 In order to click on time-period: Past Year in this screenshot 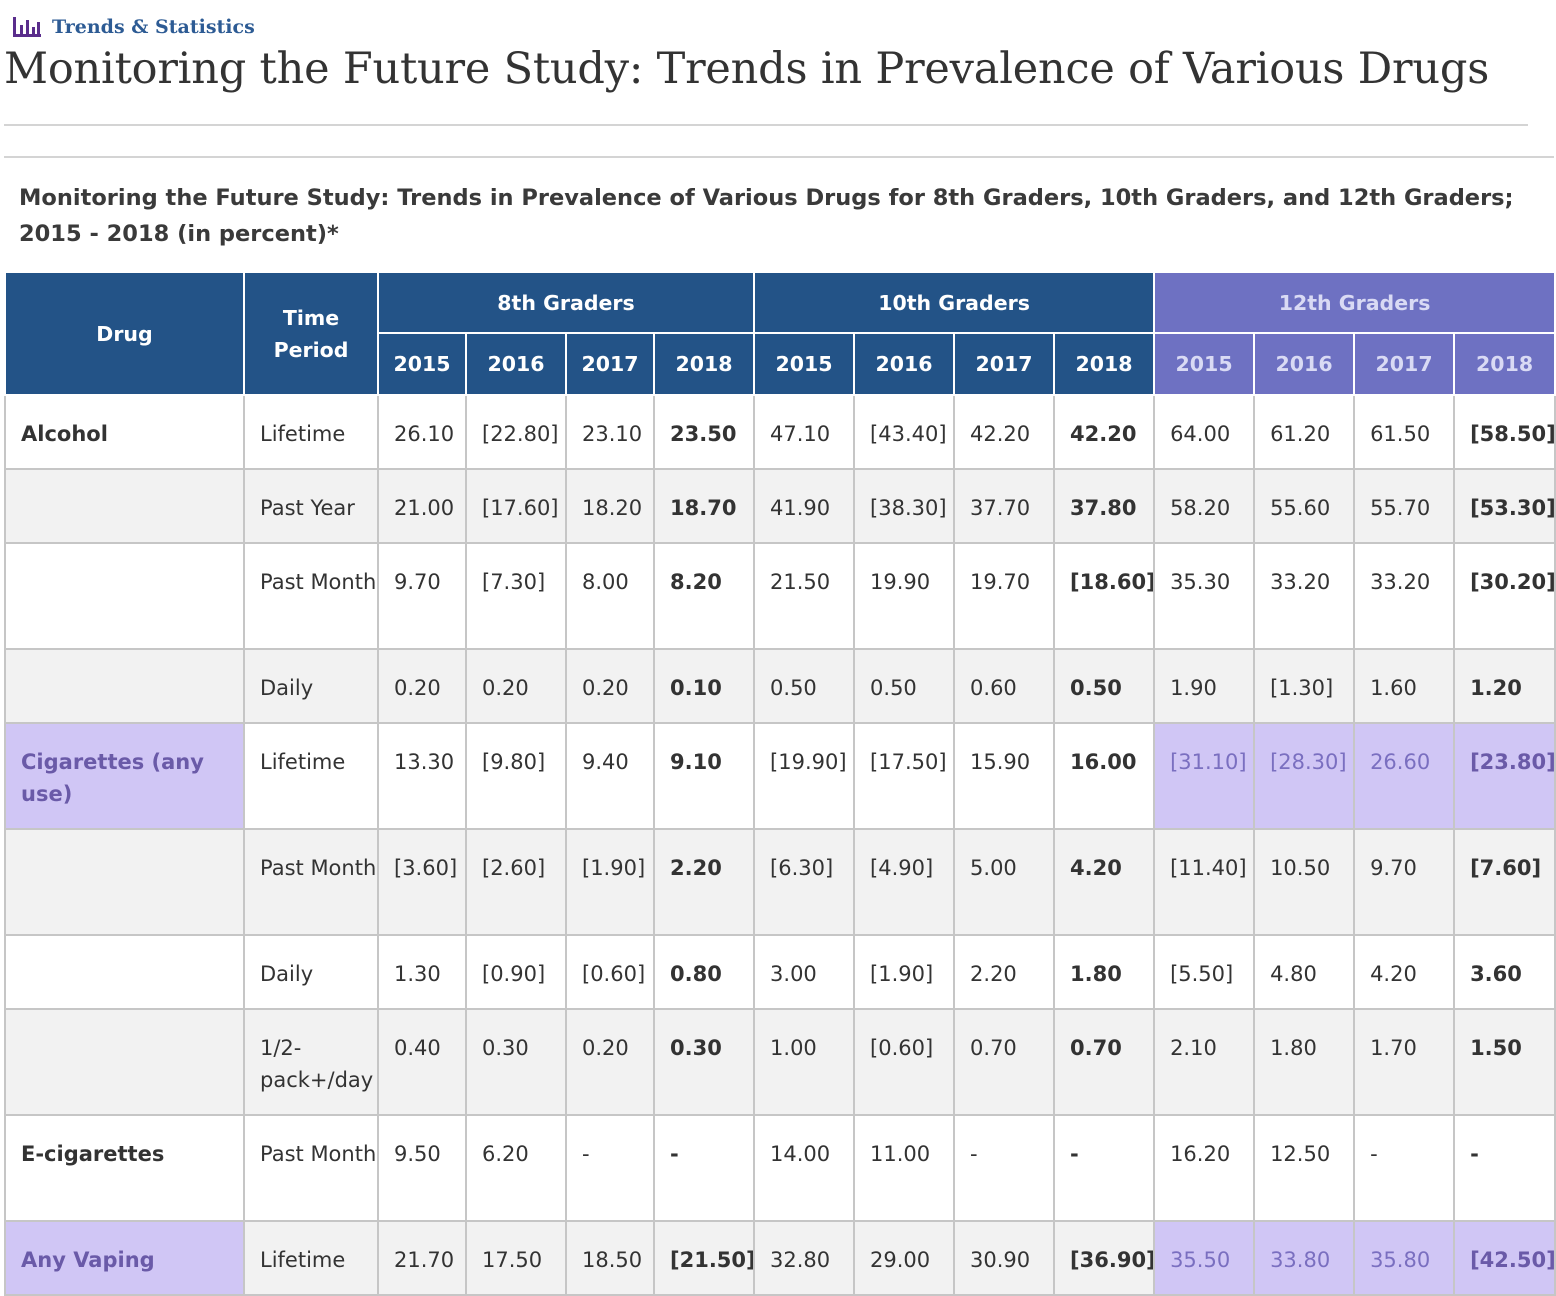, I will do `click(311, 506)`.